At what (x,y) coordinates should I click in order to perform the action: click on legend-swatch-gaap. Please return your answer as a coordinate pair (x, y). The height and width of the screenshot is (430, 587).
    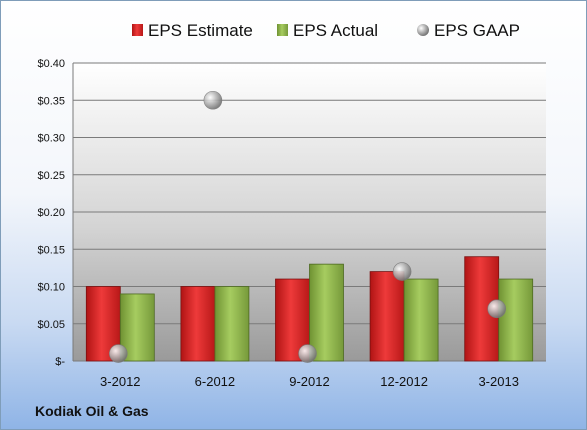
    Looking at the image, I should click on (423, 30).